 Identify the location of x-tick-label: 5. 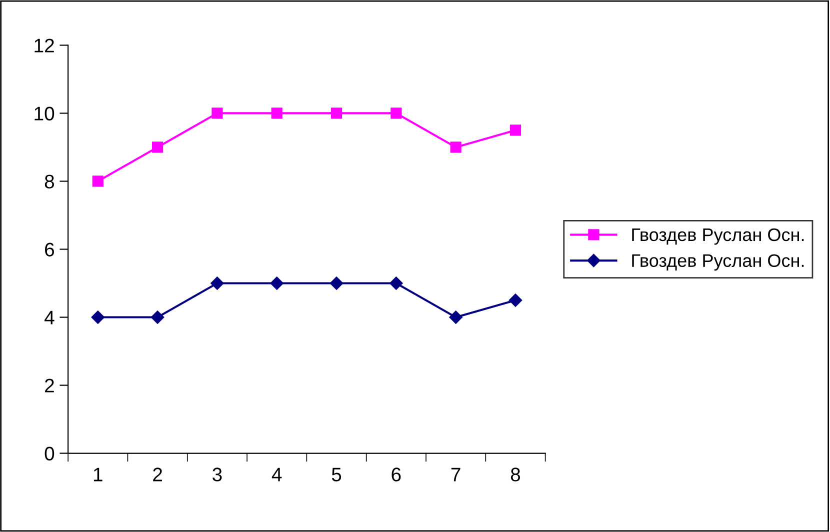
(337, 475).